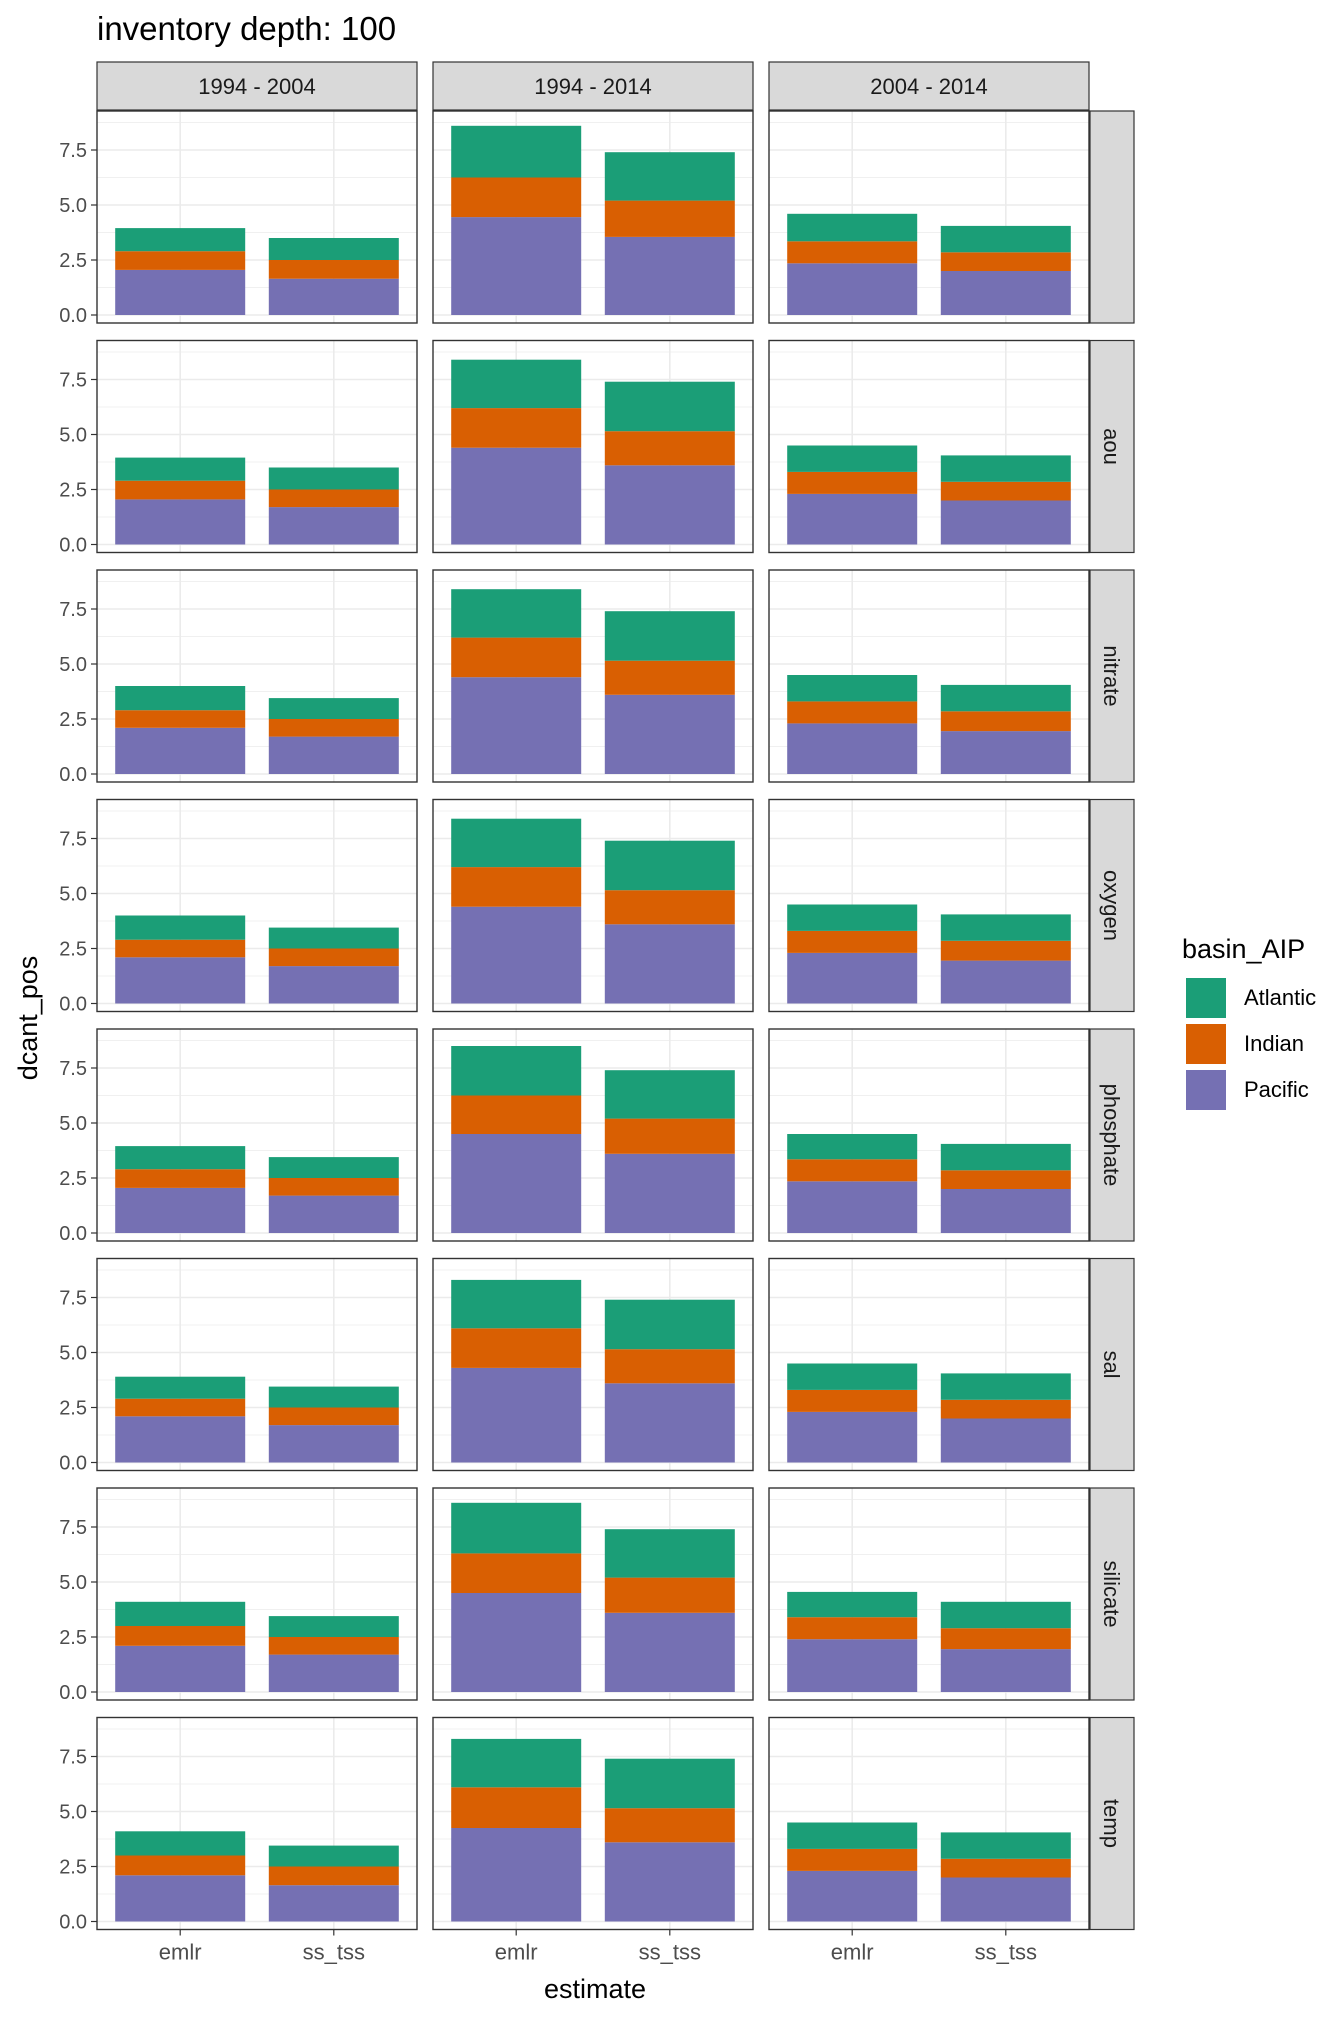 Image resolution: width=1344 pixels, height=2021 pixels. I want to click on row-strip-label: nitrate, so click(1111, 675).